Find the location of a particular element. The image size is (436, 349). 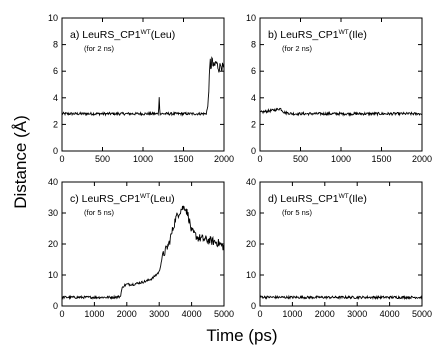

panel-label: a) LeuRS_CP1WT(Leu) is located at coordinates (122, 35).